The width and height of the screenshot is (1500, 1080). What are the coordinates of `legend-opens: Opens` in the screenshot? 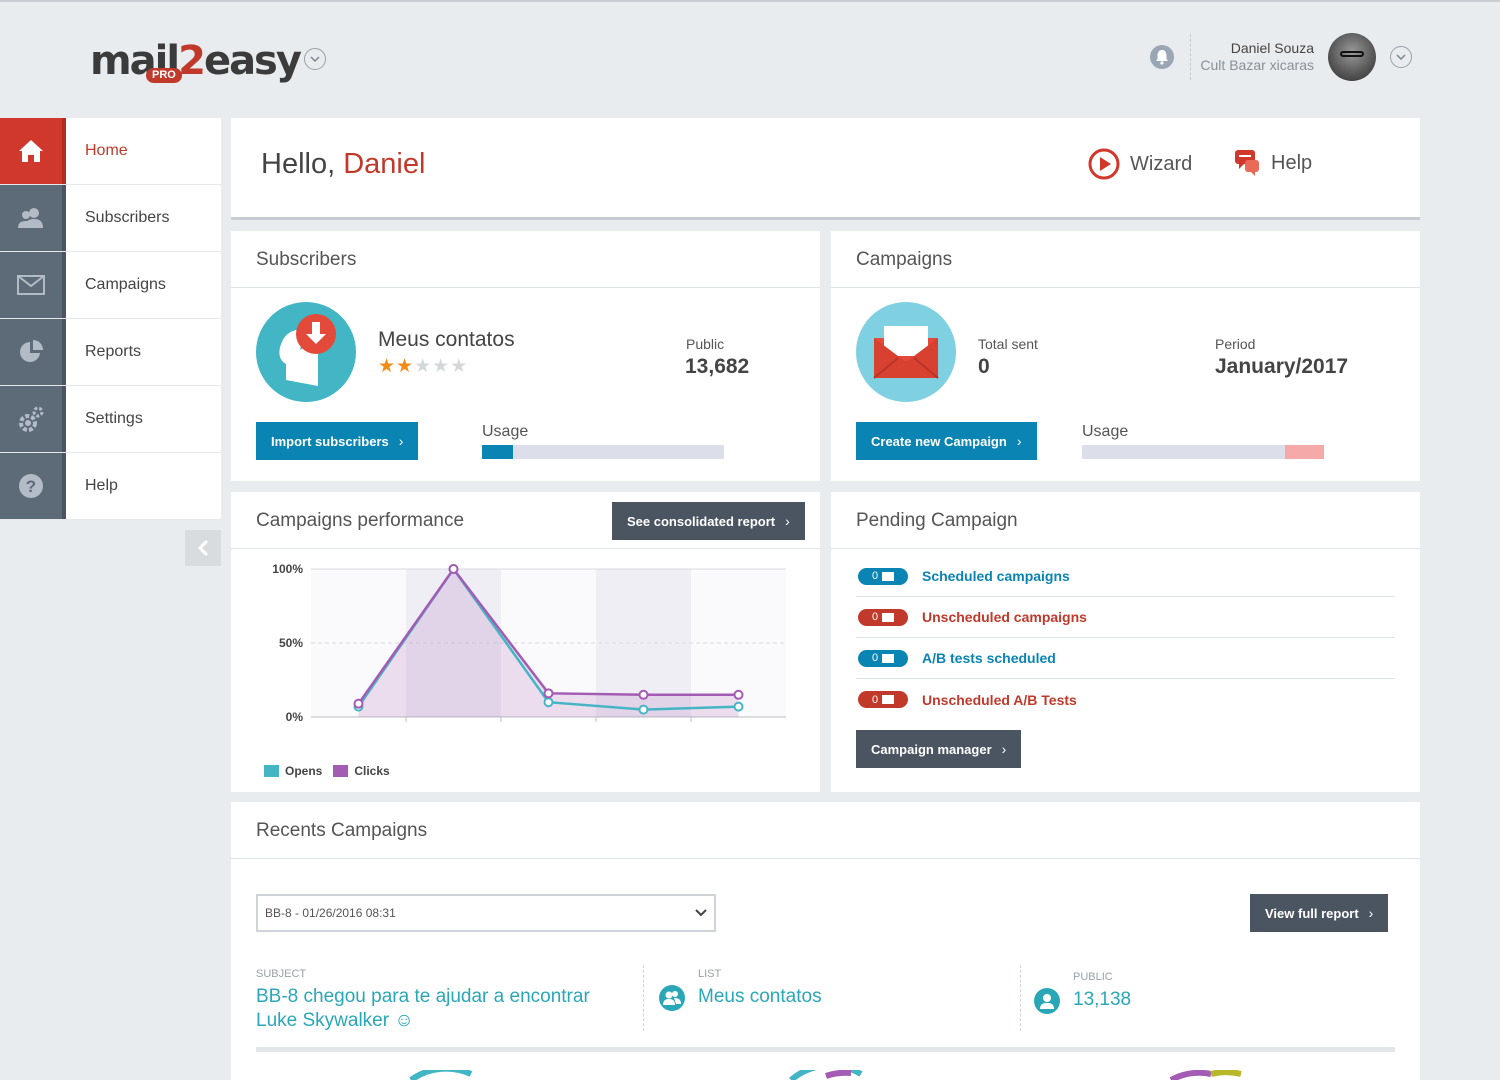 It's located at (304, 771).